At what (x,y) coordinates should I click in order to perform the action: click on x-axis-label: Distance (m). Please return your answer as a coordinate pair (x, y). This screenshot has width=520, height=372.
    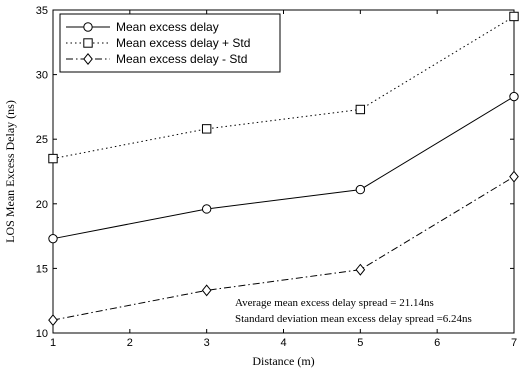
    Looking at the image, I should click on (283, 361).